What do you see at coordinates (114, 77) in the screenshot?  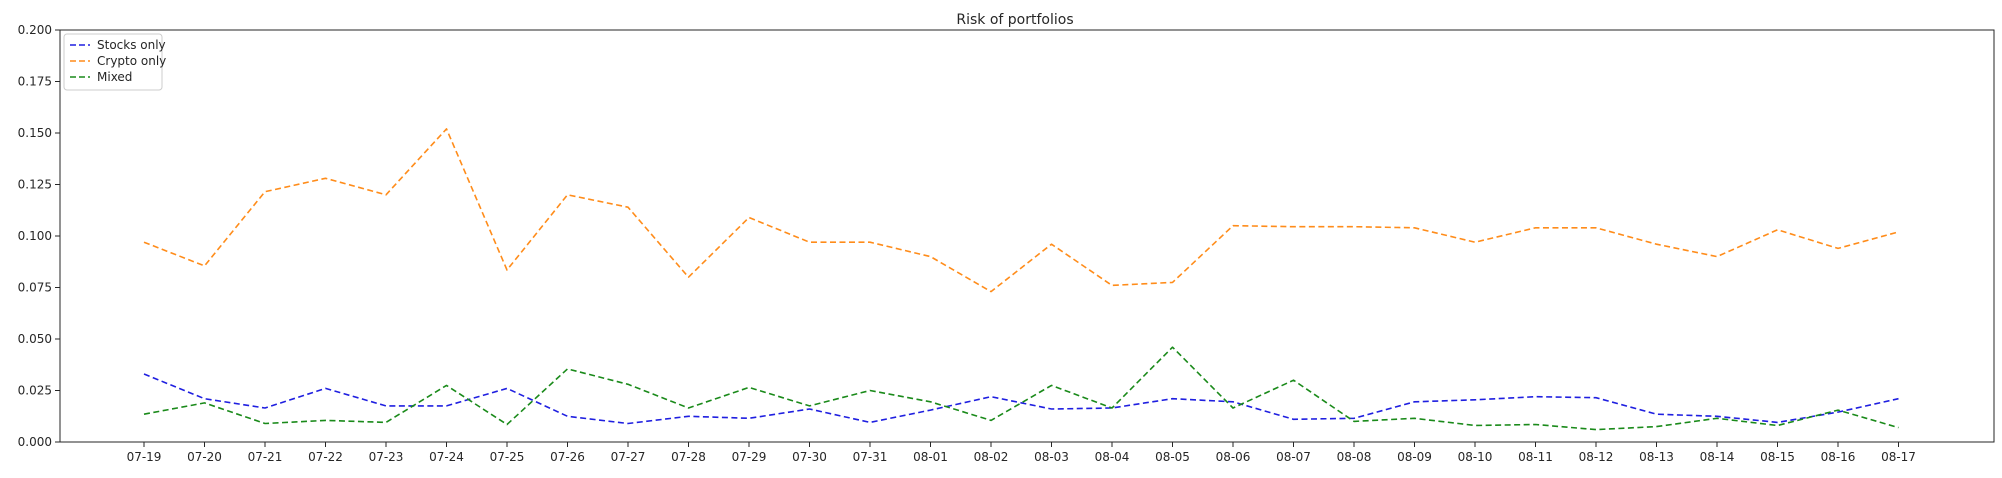 I see `legend-label-mixed: Mixed` at bounding box center [114, 77].